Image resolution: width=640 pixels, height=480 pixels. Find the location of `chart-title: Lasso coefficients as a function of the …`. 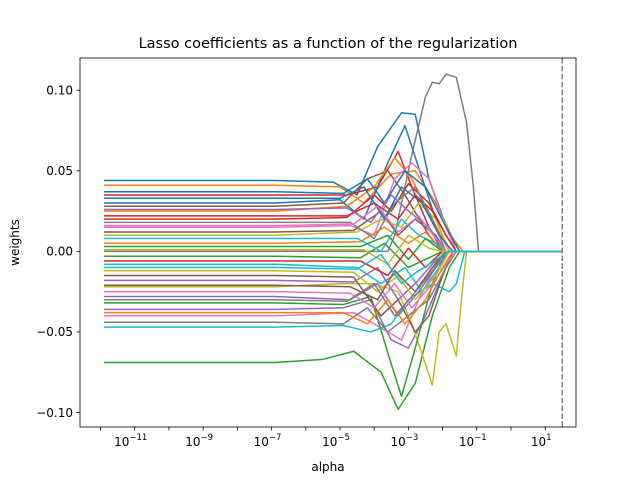

chart-title: Lasso coefficients as a function of the … is located at coordinates (328, 44).